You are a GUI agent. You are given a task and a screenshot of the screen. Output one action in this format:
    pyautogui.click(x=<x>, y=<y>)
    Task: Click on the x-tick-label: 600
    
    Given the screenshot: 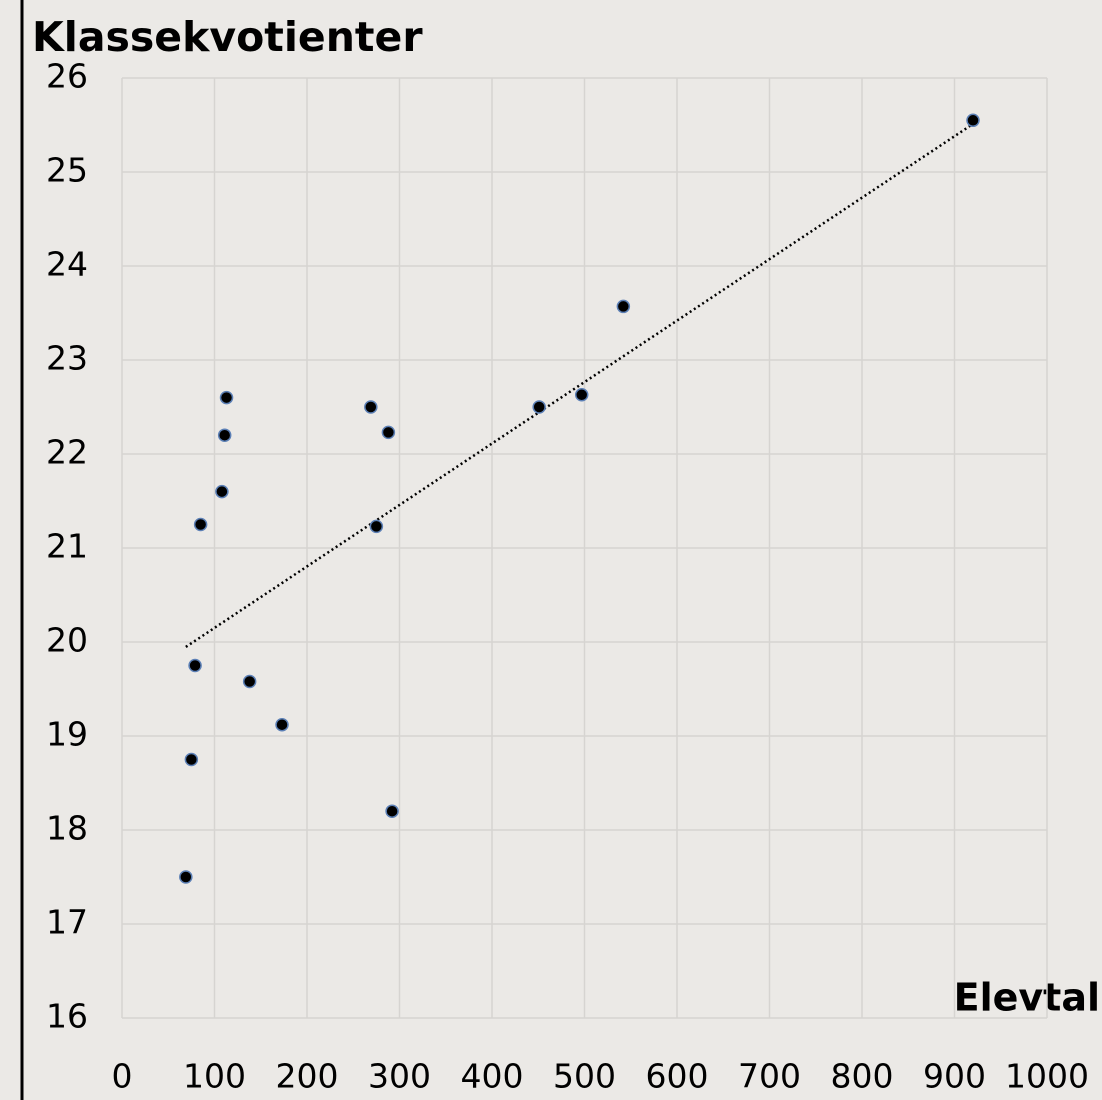 What is the action you would take?
    pyautogui.click(x=677, y=1076)
    